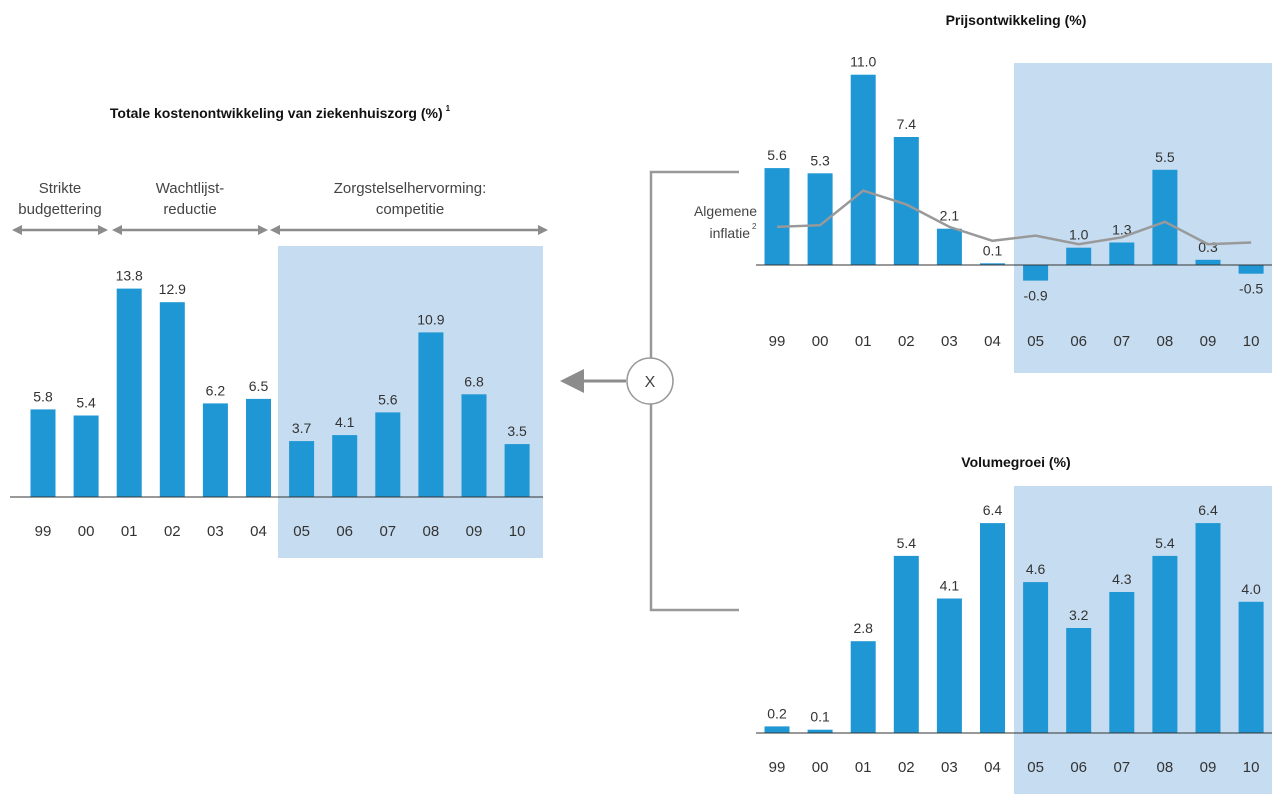  Describe the element at coordinates (430, 319) in the screenshot. I see `total-value-label-08: 10.9` at that location.